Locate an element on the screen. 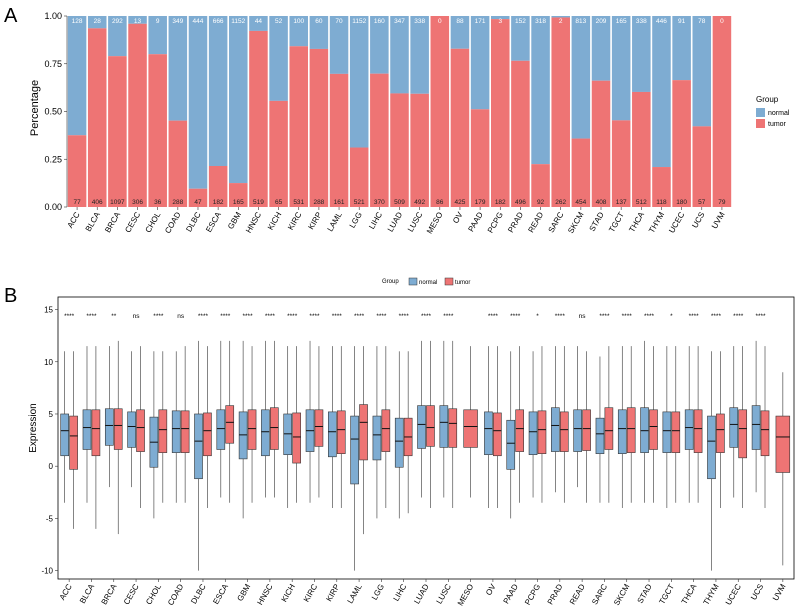 The width and height of the screenshot is (798, 609). bar-normal-lihc is located at coordinates (379, 45).